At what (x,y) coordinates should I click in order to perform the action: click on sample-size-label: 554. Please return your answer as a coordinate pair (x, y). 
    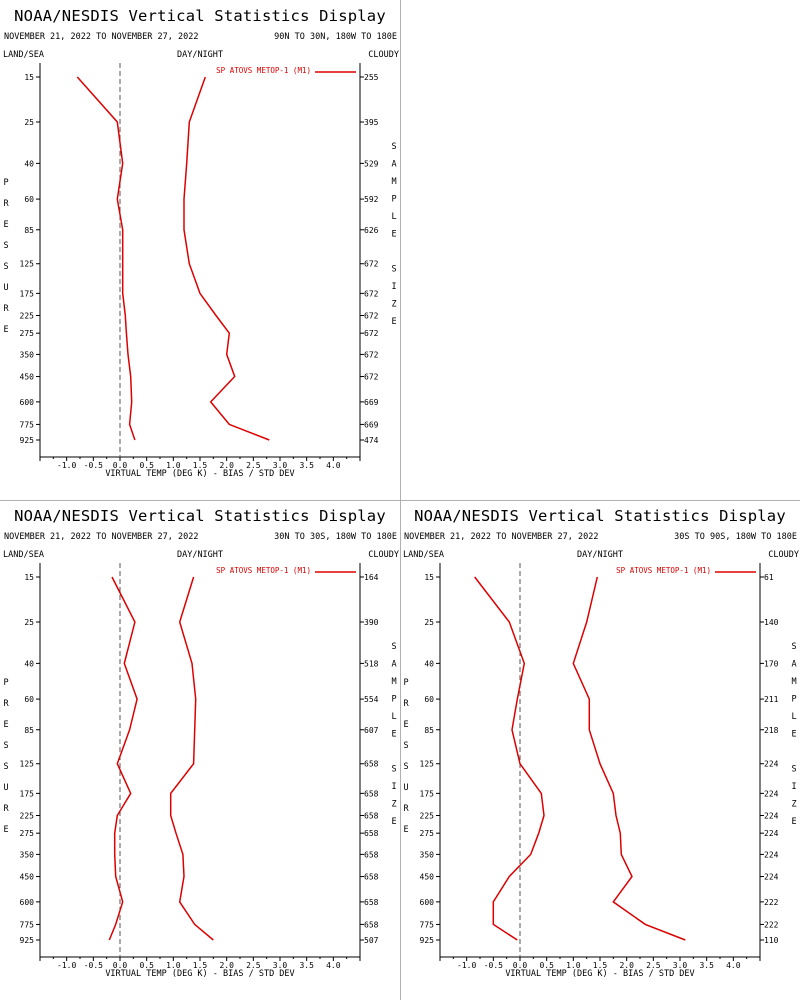
    Looking at the image, I should click on (371, 699).